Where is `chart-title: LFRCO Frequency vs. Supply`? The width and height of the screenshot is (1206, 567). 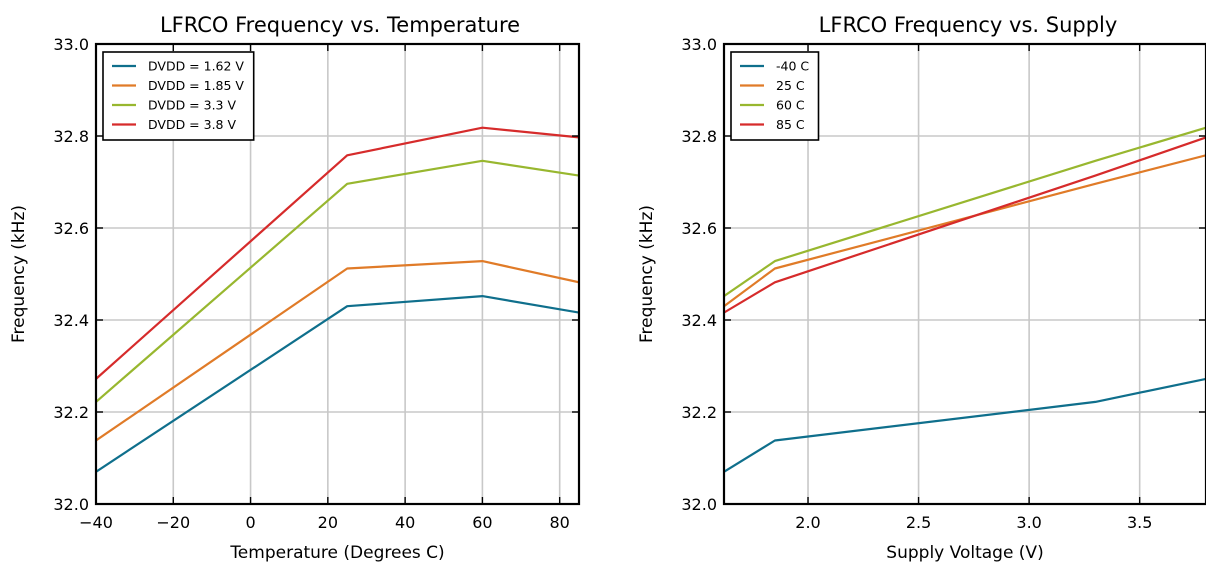 chart-title: LFRCO Frequency vs. Supply is located at coordinates (968, 25).